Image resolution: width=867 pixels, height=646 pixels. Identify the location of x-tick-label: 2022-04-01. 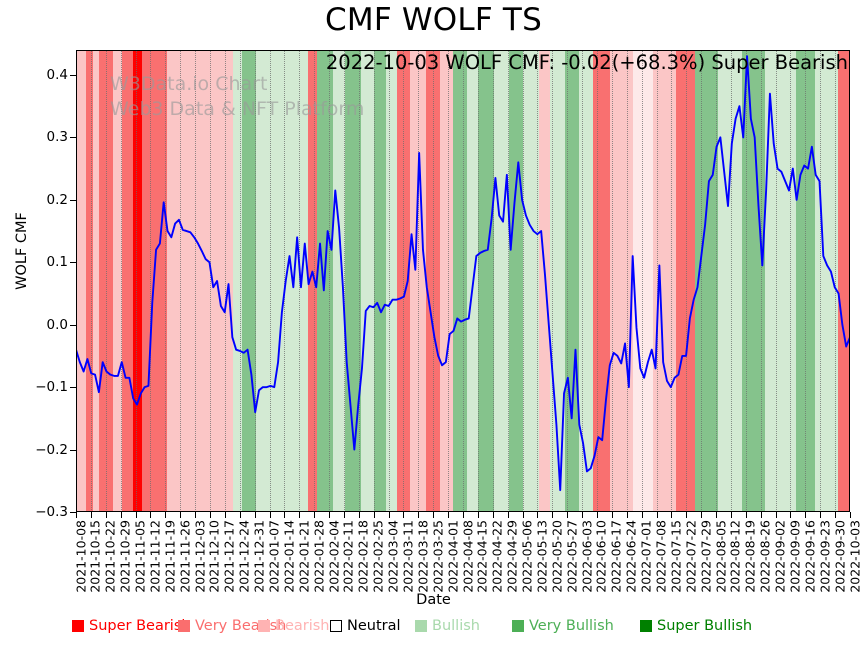
(453, 556).